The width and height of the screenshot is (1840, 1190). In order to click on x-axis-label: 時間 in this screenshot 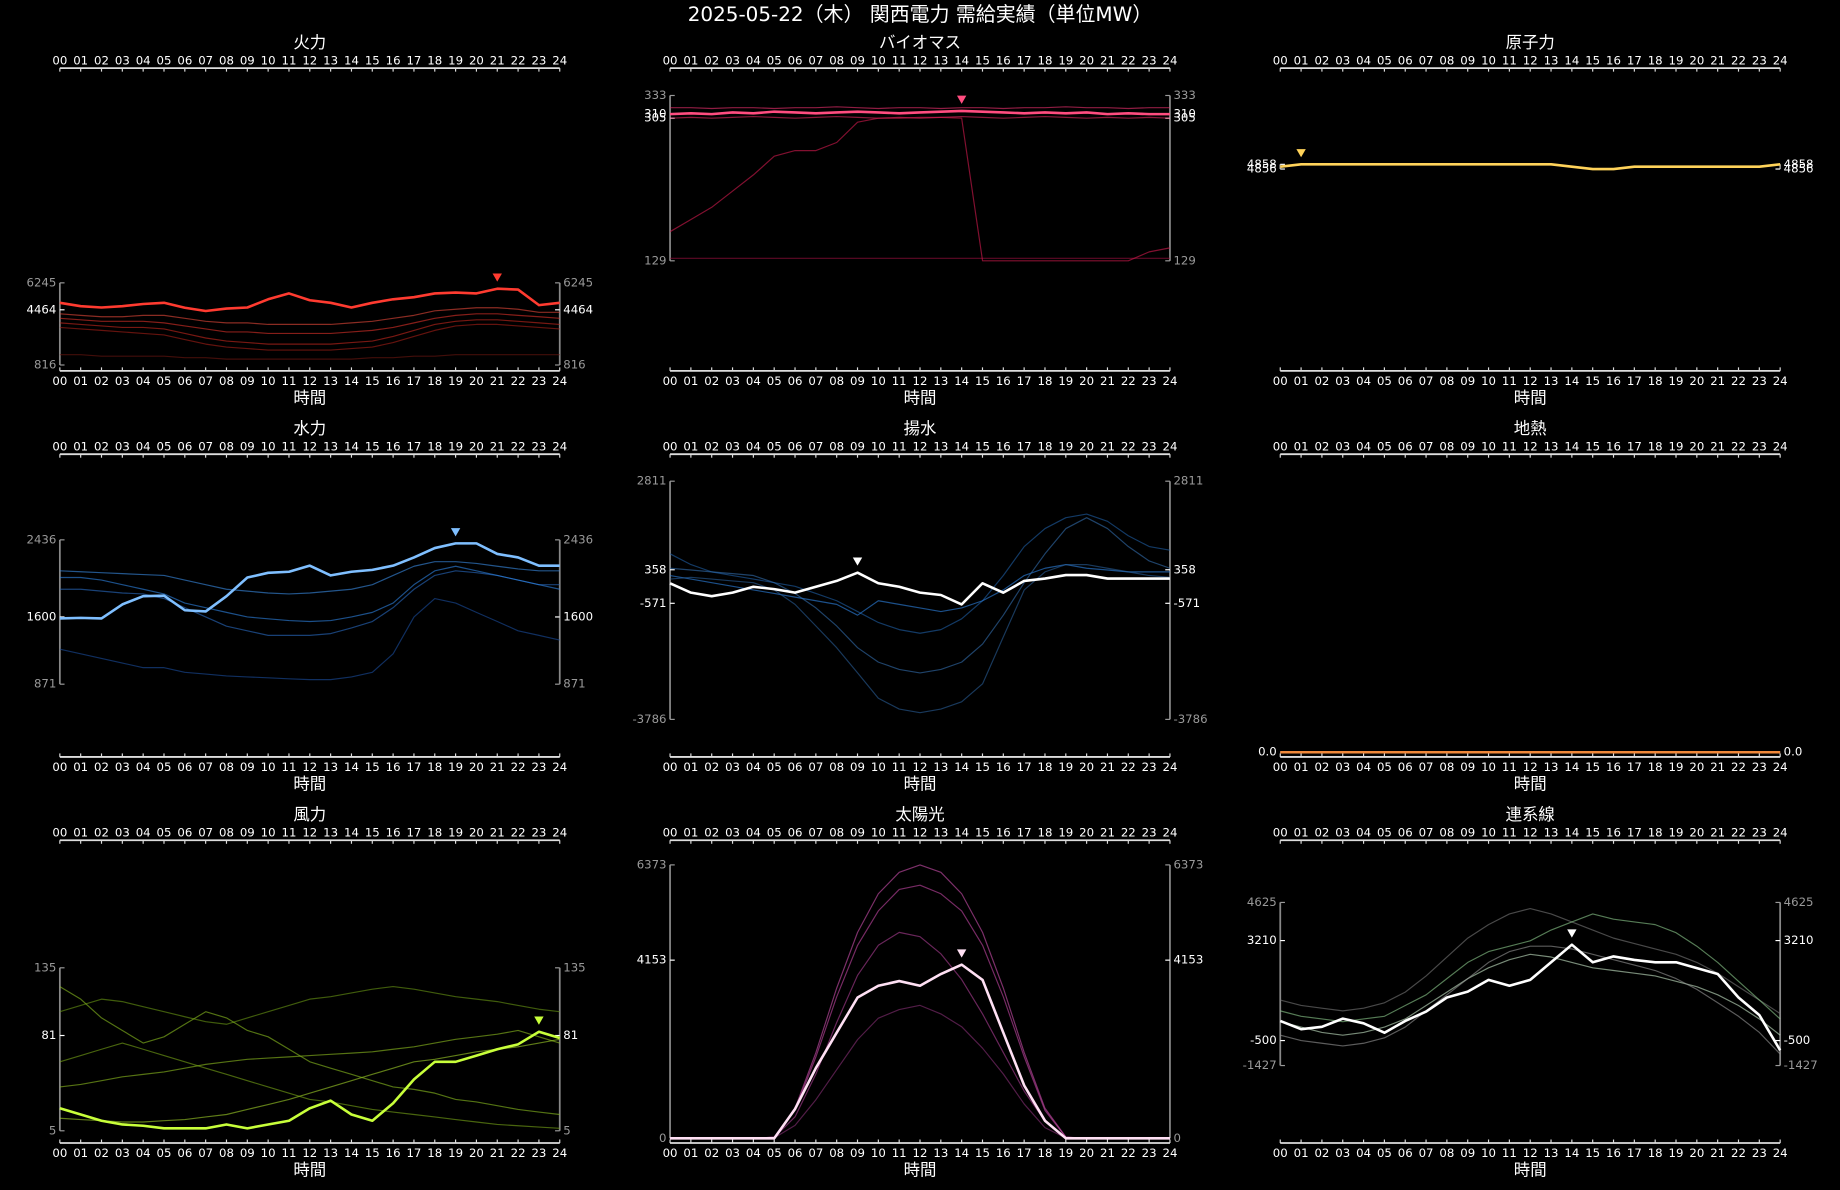, I will do `click(309, 784)`.